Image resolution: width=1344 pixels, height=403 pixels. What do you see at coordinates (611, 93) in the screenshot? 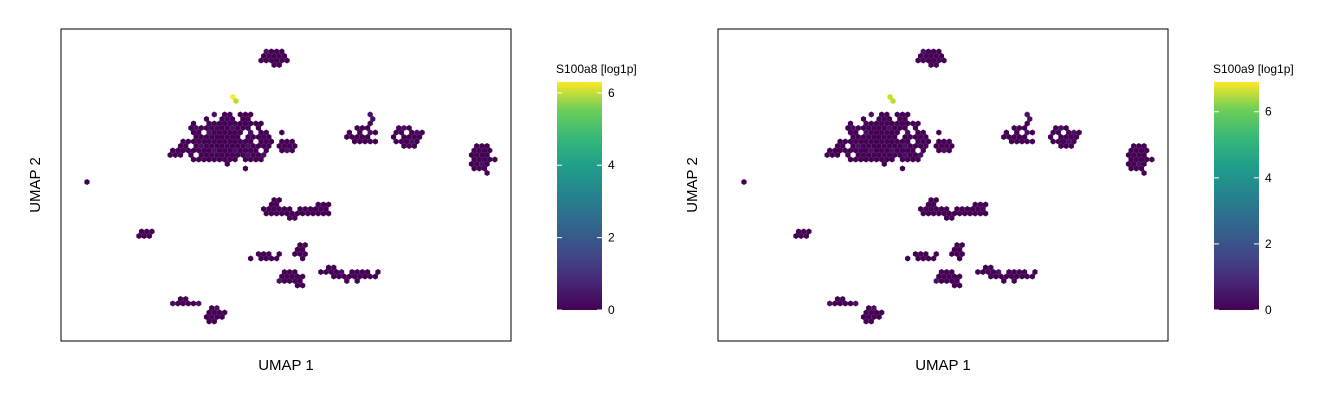
I see `colorbar-tick-label: 6` at bounding box center [611, 93].